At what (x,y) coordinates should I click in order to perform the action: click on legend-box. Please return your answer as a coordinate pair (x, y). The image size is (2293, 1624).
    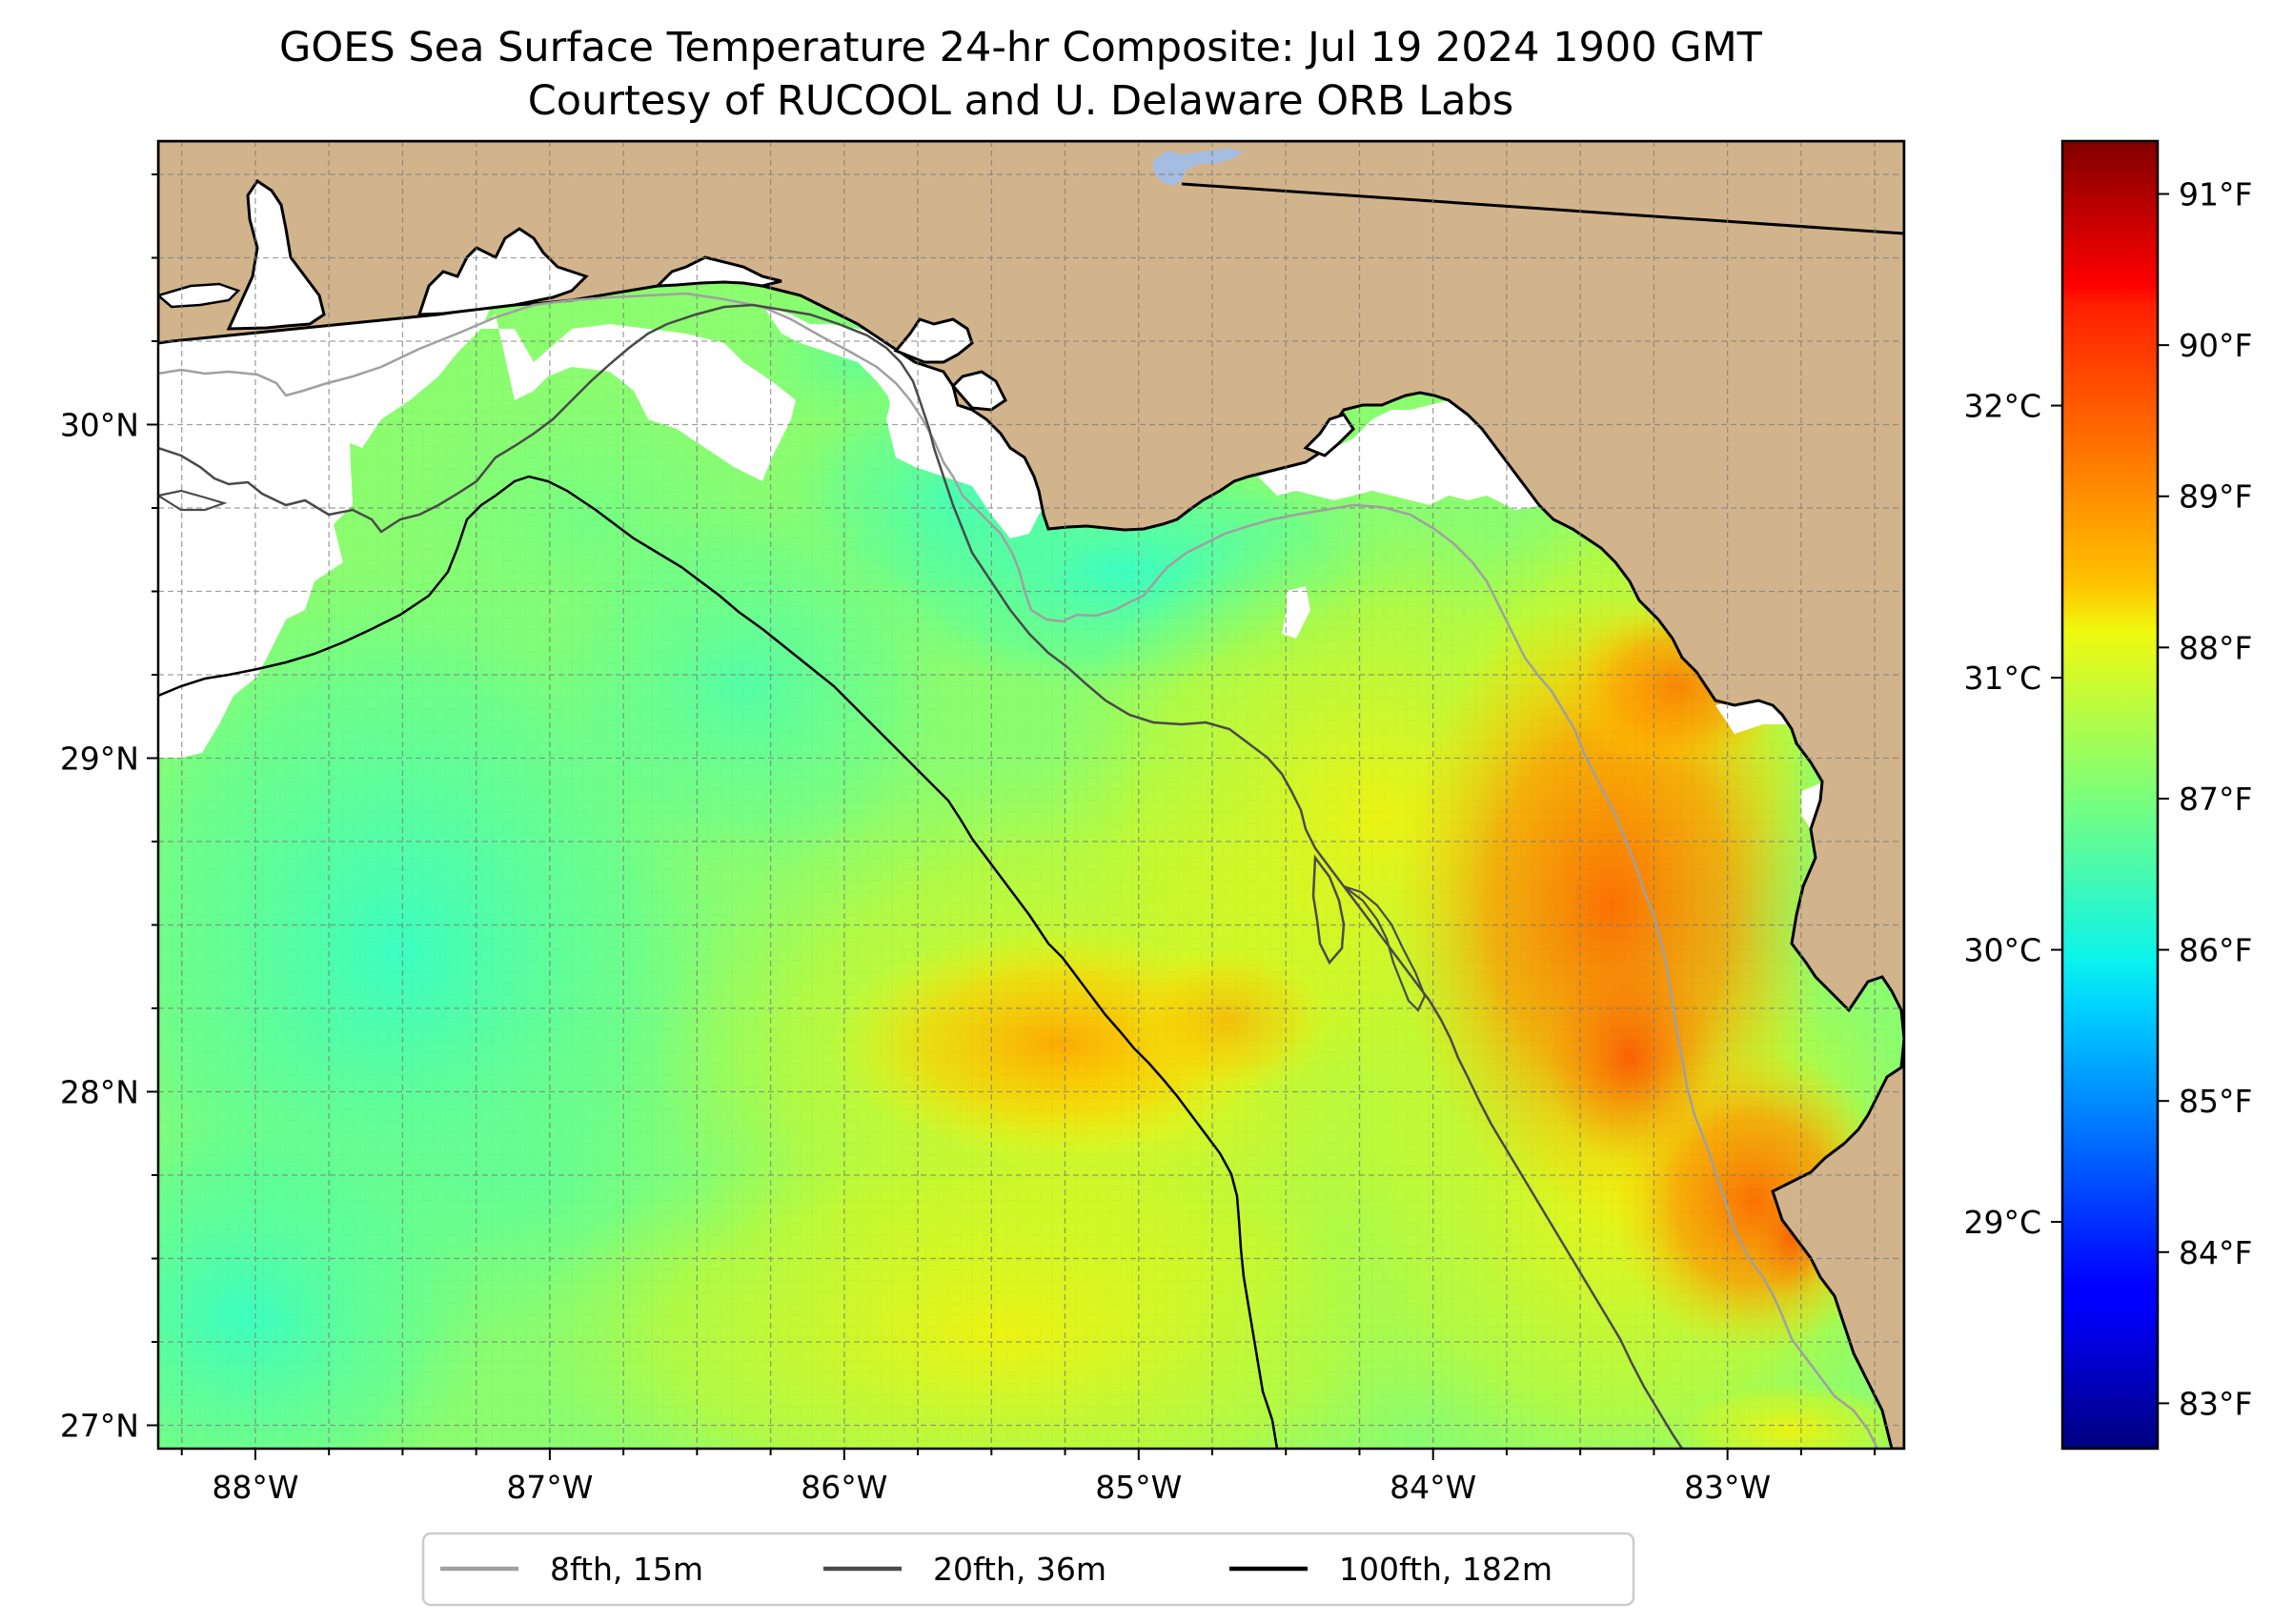
    Looking at the image, I should click on (1028, 1569).